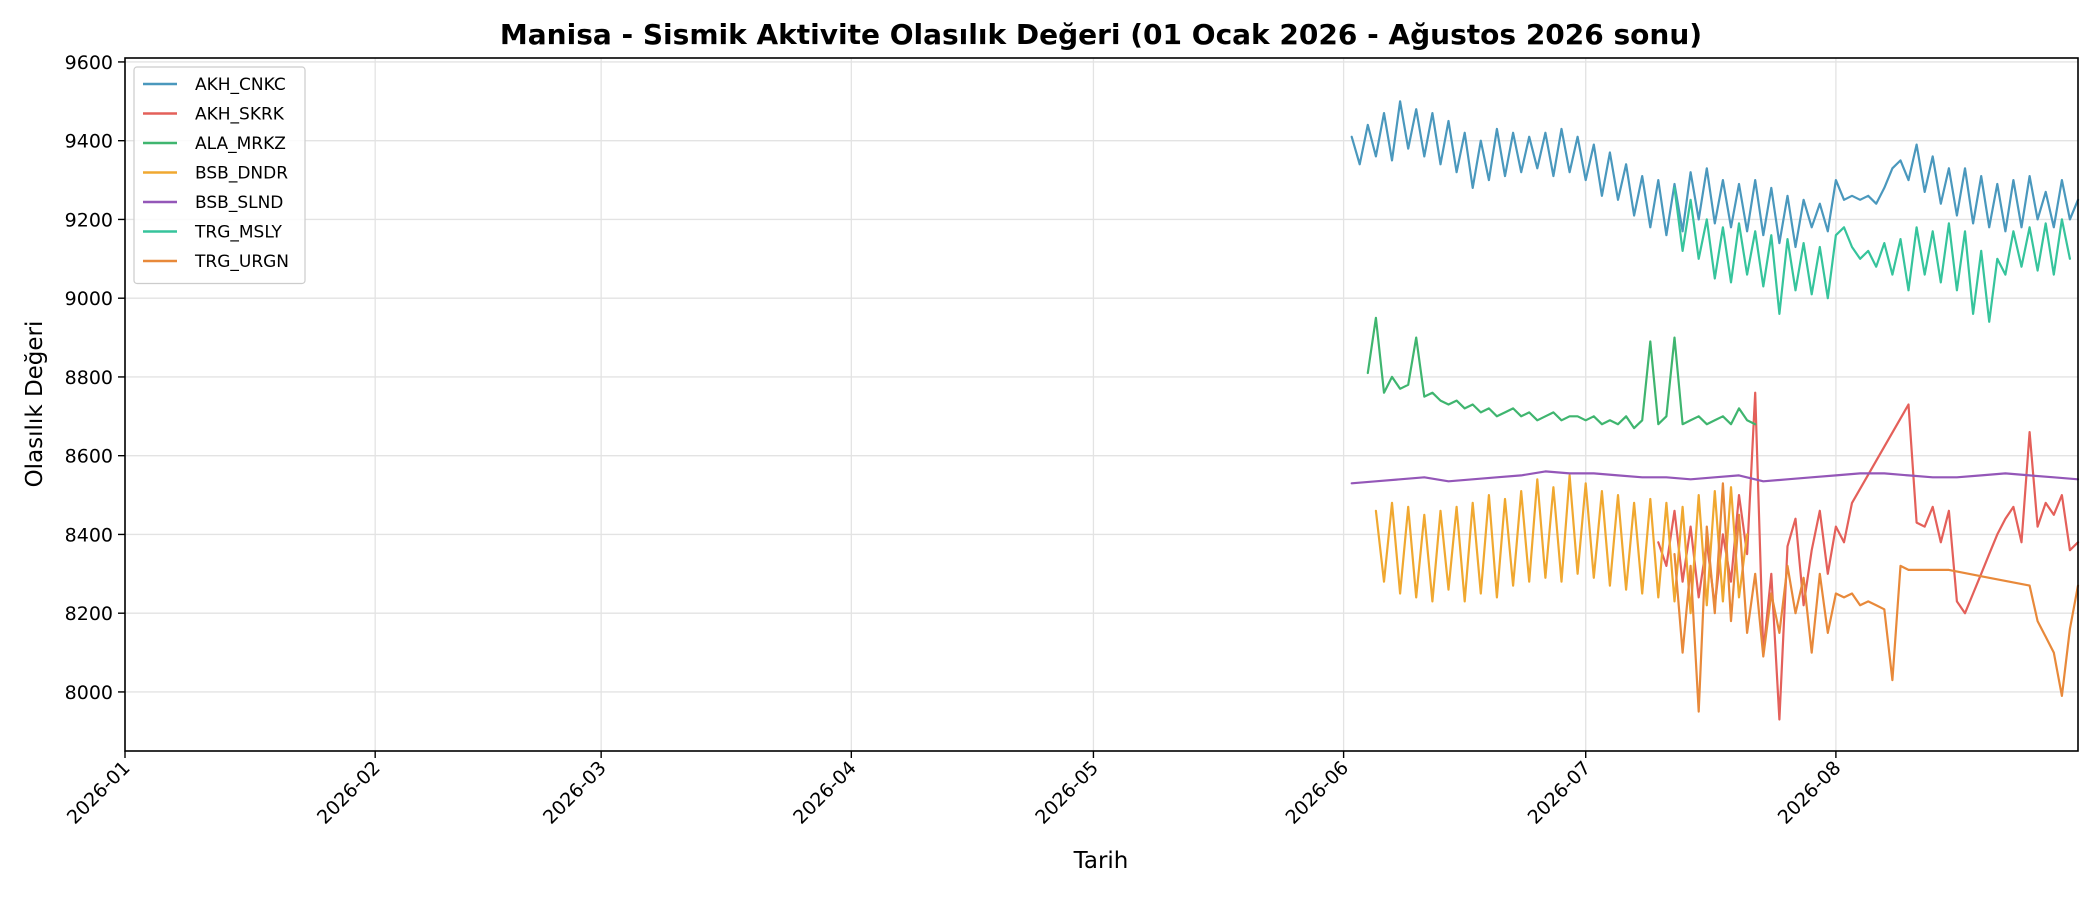 The height and width of the screenshot is (900, 2100). I want to click on y-axis-title: Olasılık Değeri, so click(35, 404).